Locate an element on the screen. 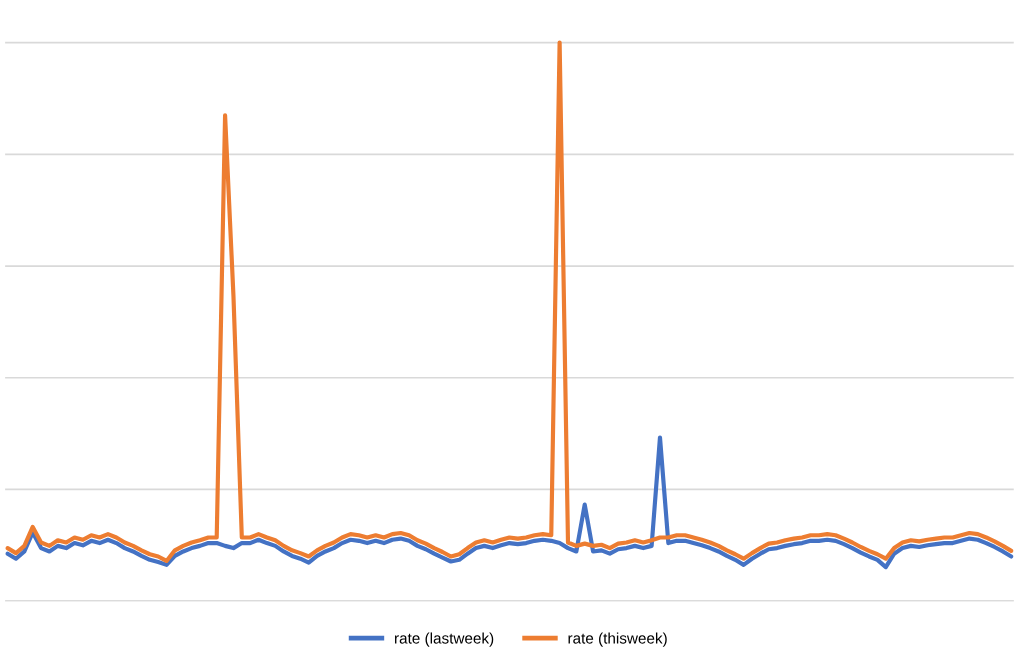 This screenshot has height=657, width=1024. legend-label: rate (thisweek) is located at coordinates (617, 639).